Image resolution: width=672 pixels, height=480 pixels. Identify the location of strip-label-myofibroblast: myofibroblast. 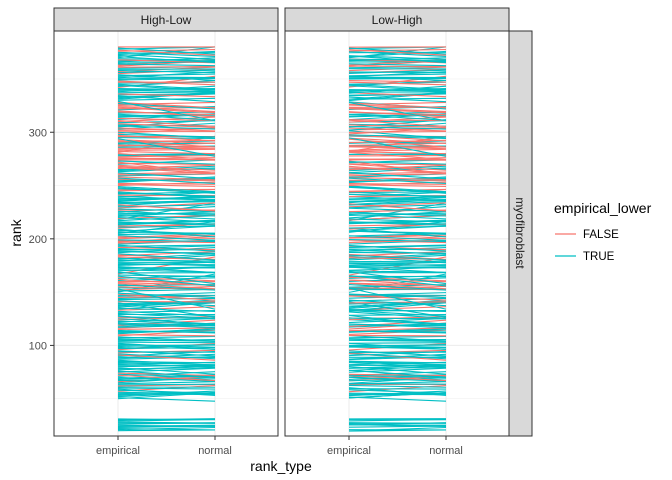
(520, 233).